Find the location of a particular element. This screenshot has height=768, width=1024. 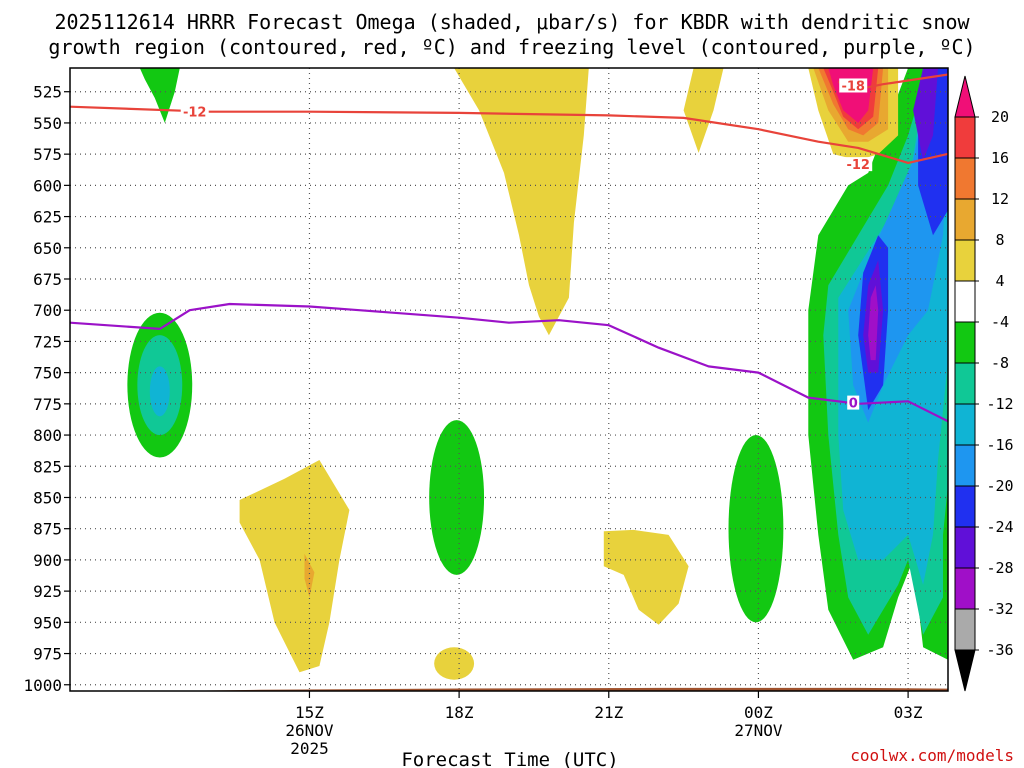

colorbar-label: -16 is located at coordinates (999, 445).